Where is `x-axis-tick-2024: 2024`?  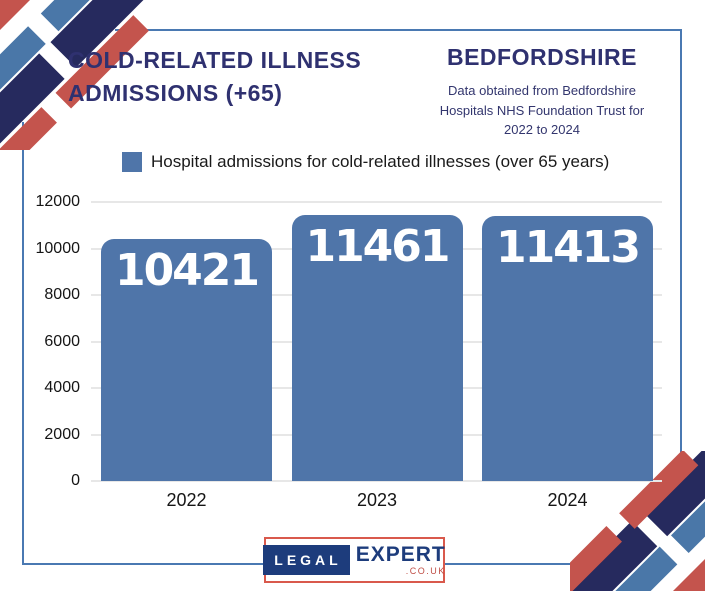 x-axis-tick-2024: 2024 is located at coordinates (567, 500).